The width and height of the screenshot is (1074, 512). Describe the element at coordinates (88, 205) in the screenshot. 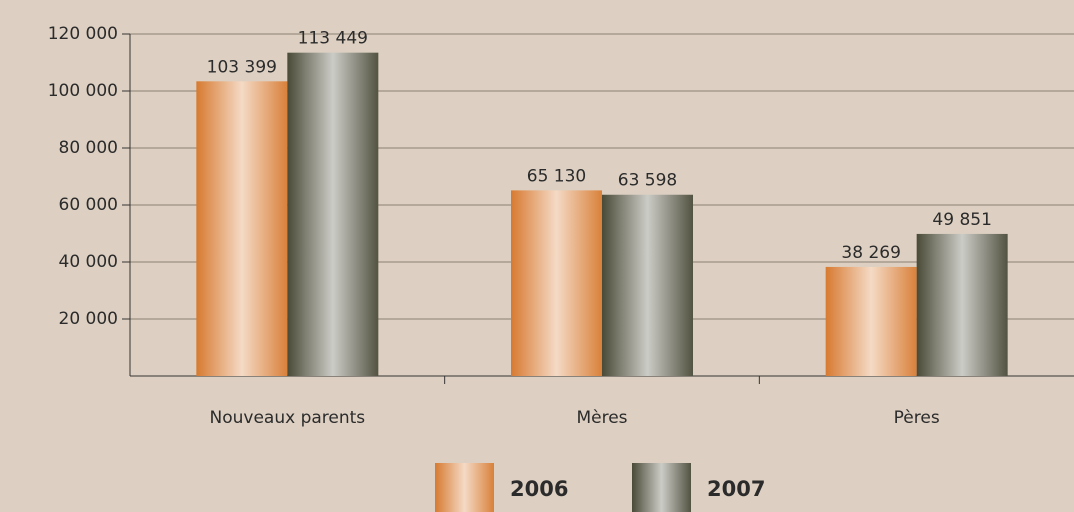

I see `y-tick-label: 60 000` at that location.